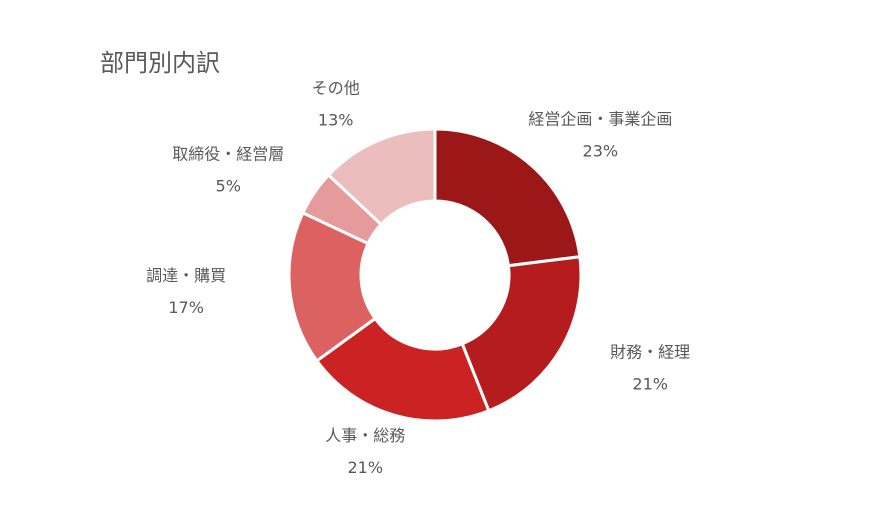  What do you see at coordinates (601, 151) in the screenshot?
I see `value-label: 23%` at bounding box center [601, 151].